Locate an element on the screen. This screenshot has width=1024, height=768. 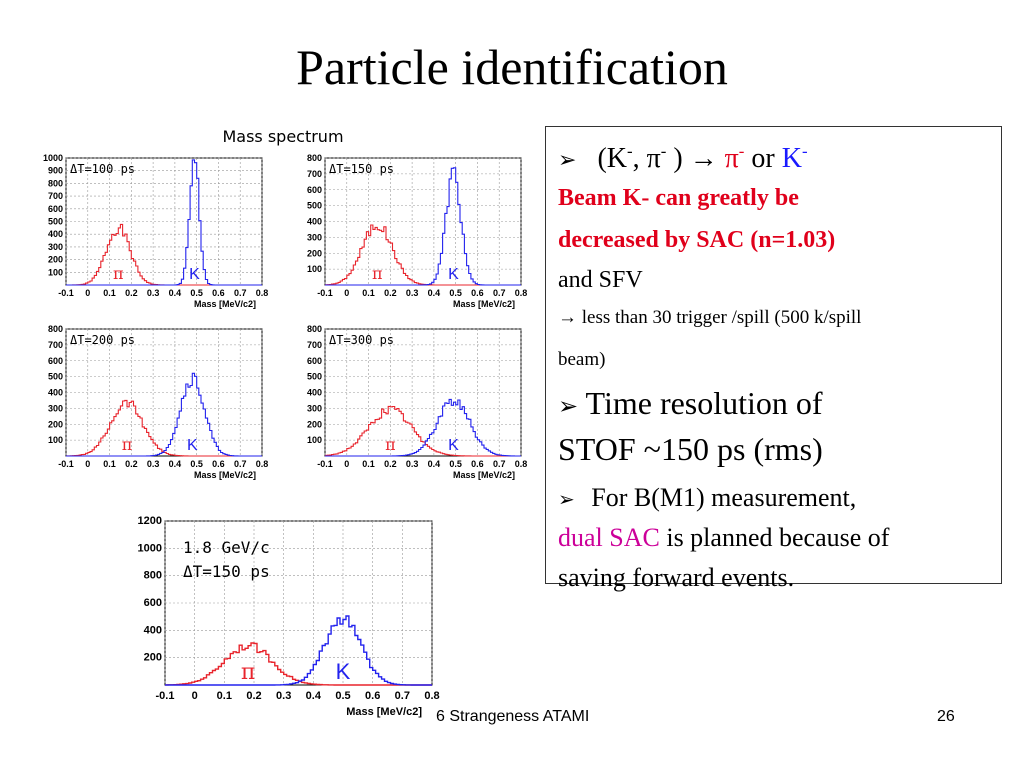
panel-annotation: ΔT=150 ps is located at coordinates (361, 169).